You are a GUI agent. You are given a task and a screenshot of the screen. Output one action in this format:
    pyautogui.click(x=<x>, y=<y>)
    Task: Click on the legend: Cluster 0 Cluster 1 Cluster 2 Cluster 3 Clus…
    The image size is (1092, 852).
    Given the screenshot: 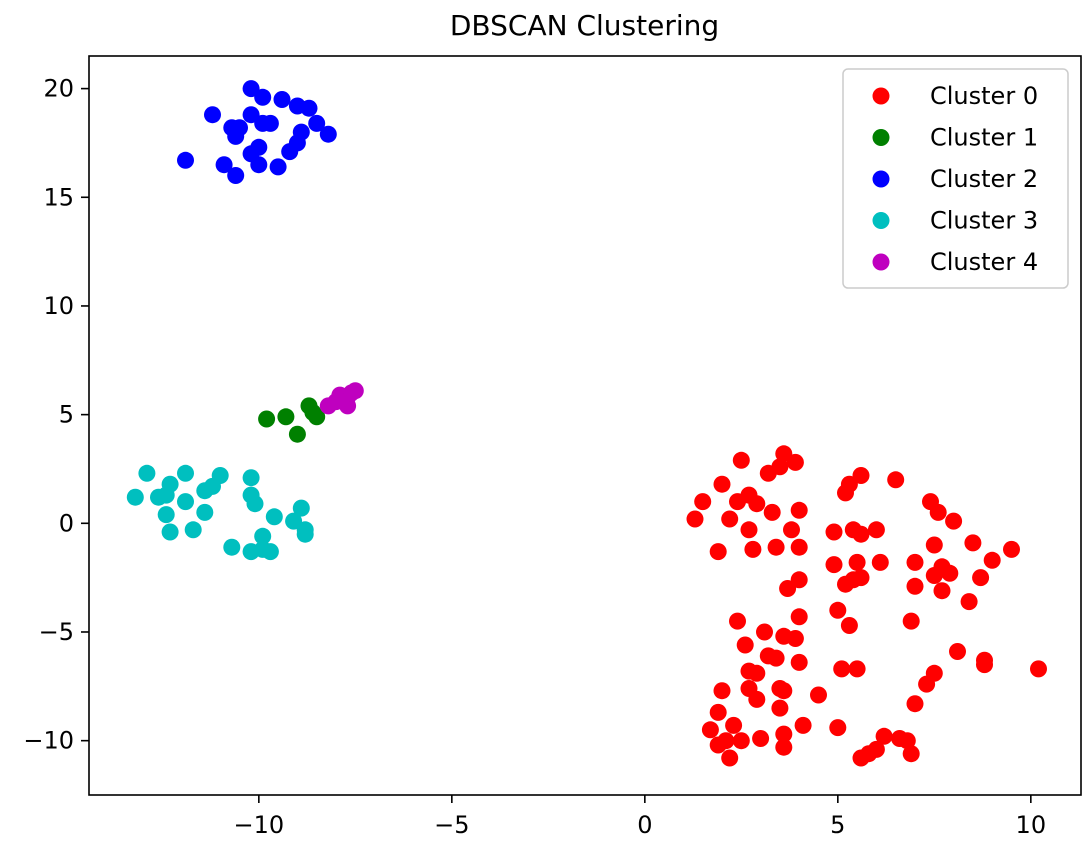 What is the action you would take?
    pyautogui.click(x=955, y=178)
    